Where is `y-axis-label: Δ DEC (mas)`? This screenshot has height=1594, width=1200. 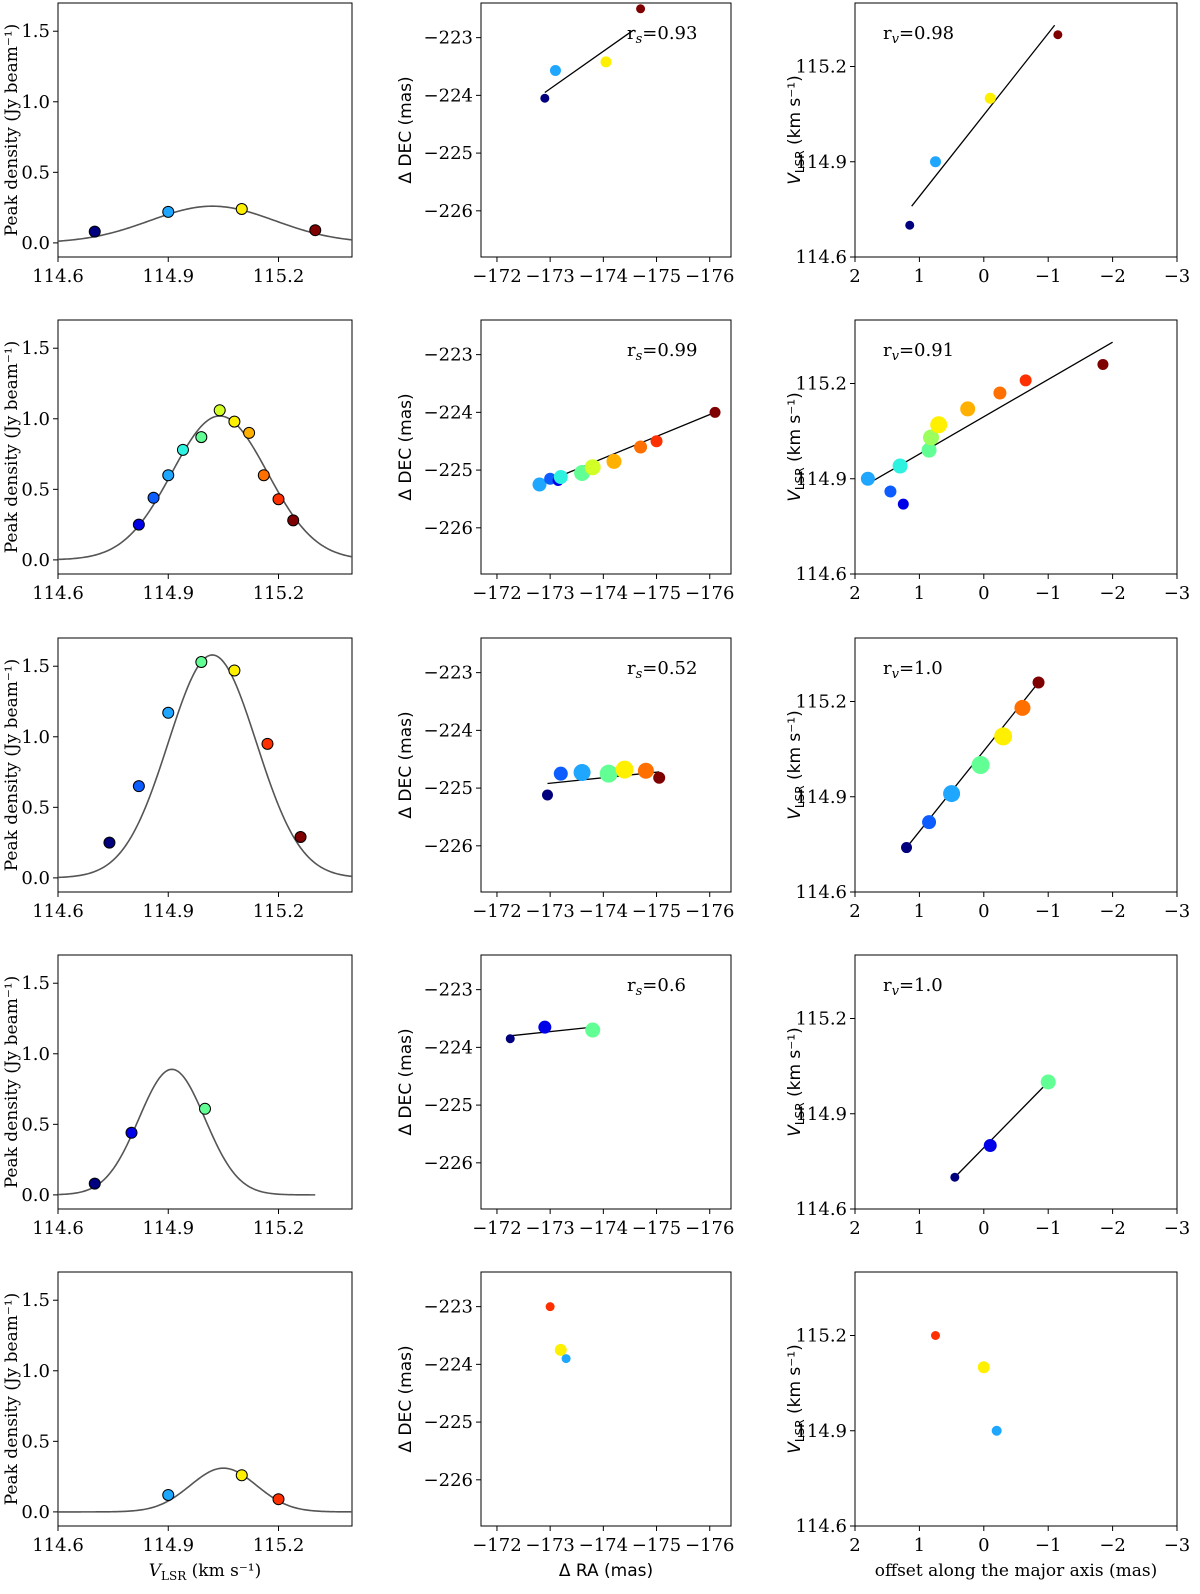
y-axis-label: Δ DEC (mas) is located at coordinates (406, 129).